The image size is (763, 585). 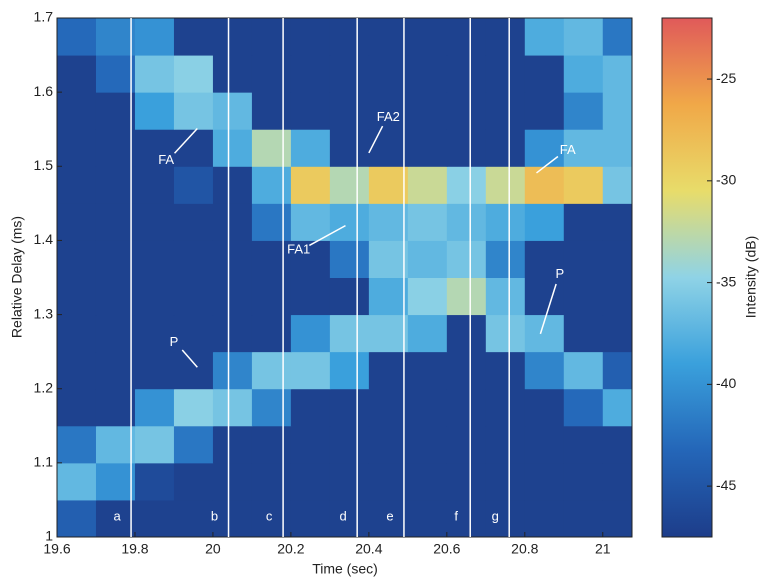 What do you see at coordinates (560, 273) in the screenshot?
I see `annotation-label: P` at bounding box center [560, 273].